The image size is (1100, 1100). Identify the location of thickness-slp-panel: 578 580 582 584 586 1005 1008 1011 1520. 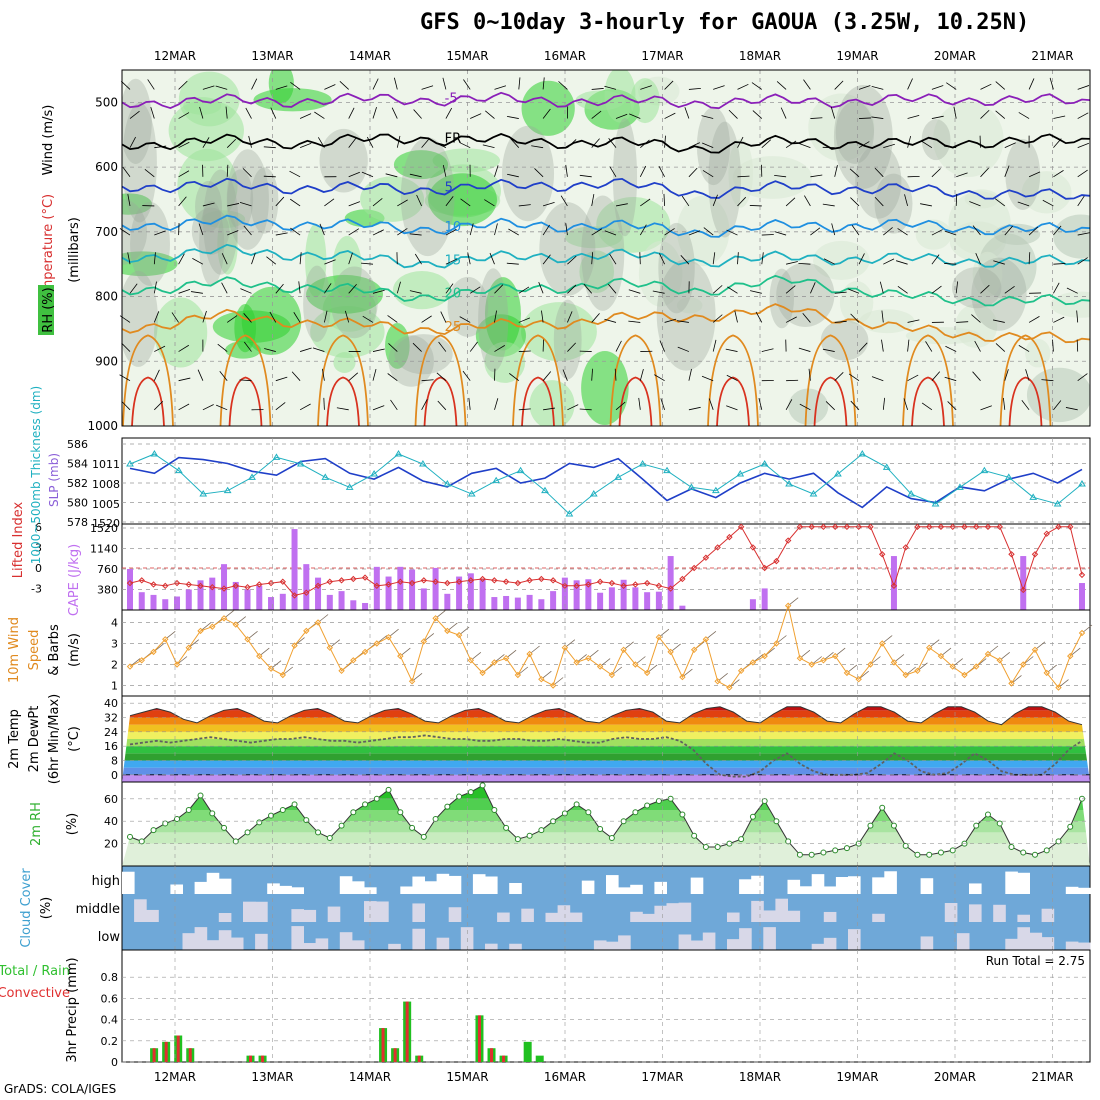
(579, 483).